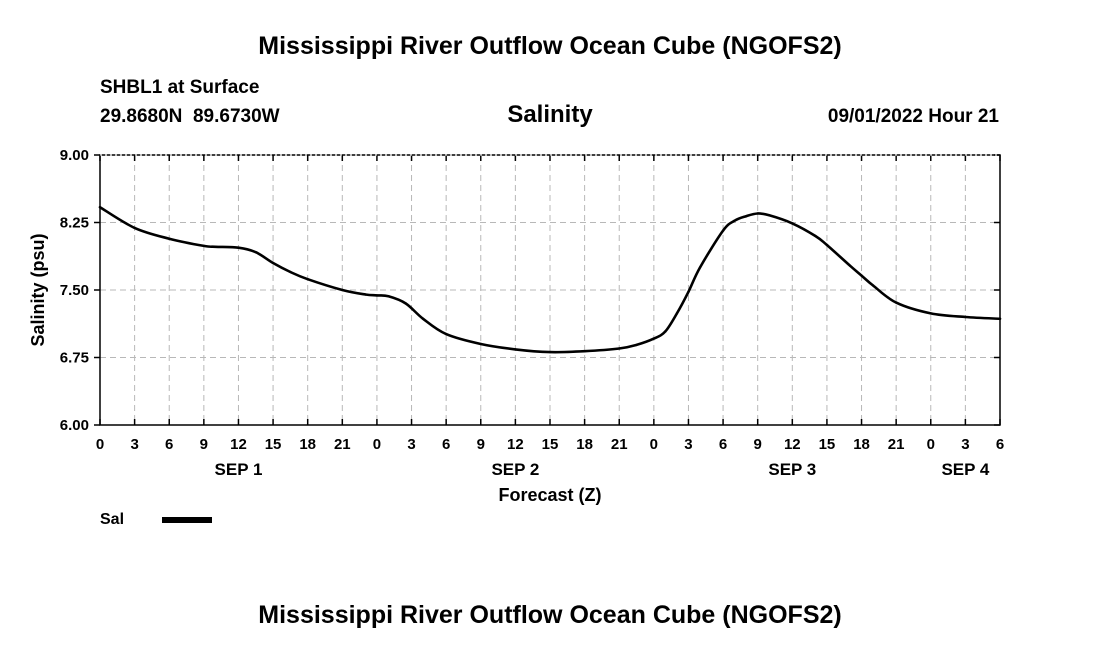  I want to click on y-axis-label: Salinity (psu), so click(38, 289).